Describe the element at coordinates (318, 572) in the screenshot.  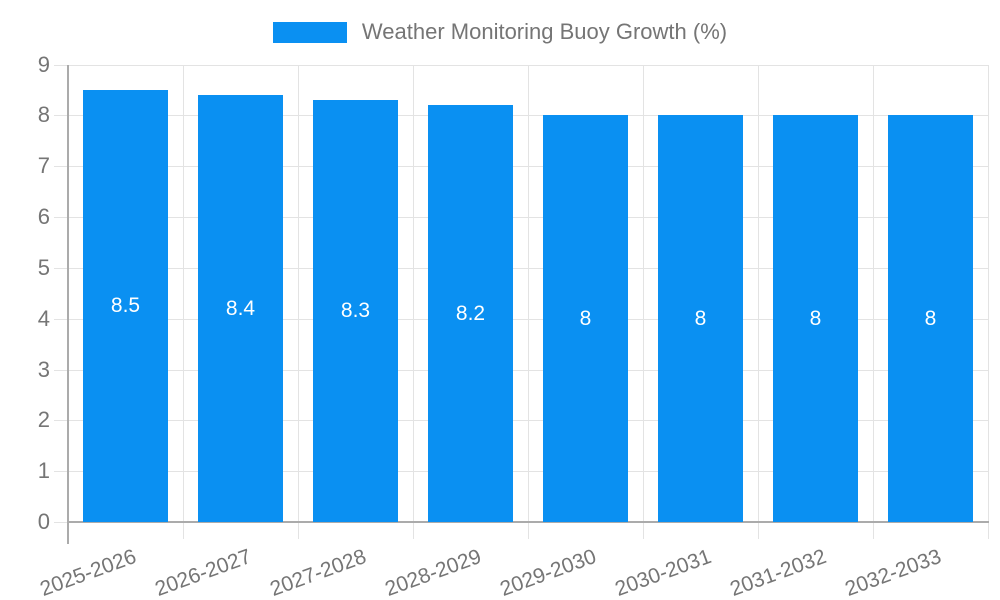
I see `x-tick-label: 2027-2028` at that location.